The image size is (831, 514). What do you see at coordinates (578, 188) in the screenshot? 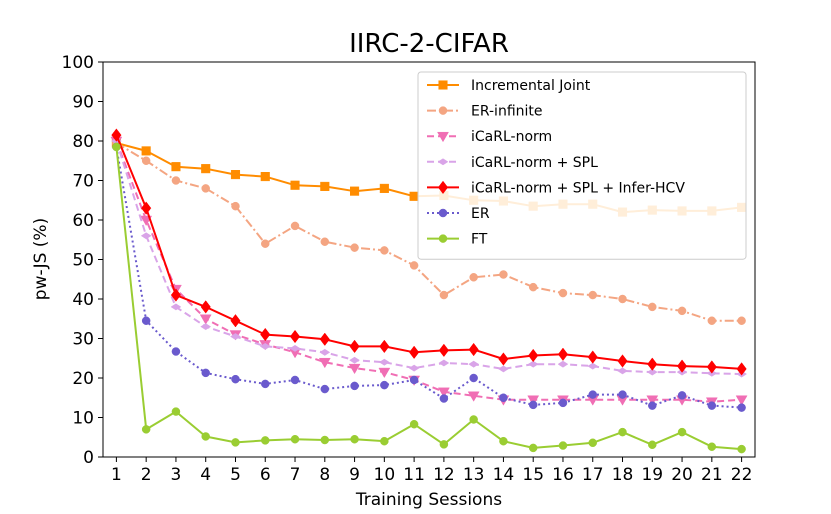
I see `legend-label: iCaRL-norm + SPL + Infer-HCV` at bounding box center [578, 188].